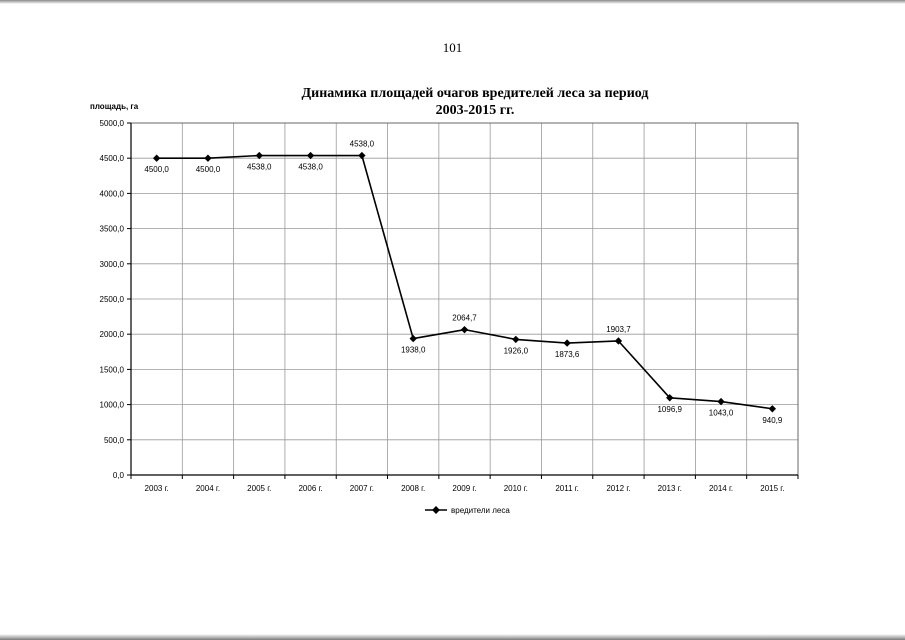  Describe the element at coordinates (112, 334) in the screenshot. I see `y-tick-label: 2000,0` at that location.